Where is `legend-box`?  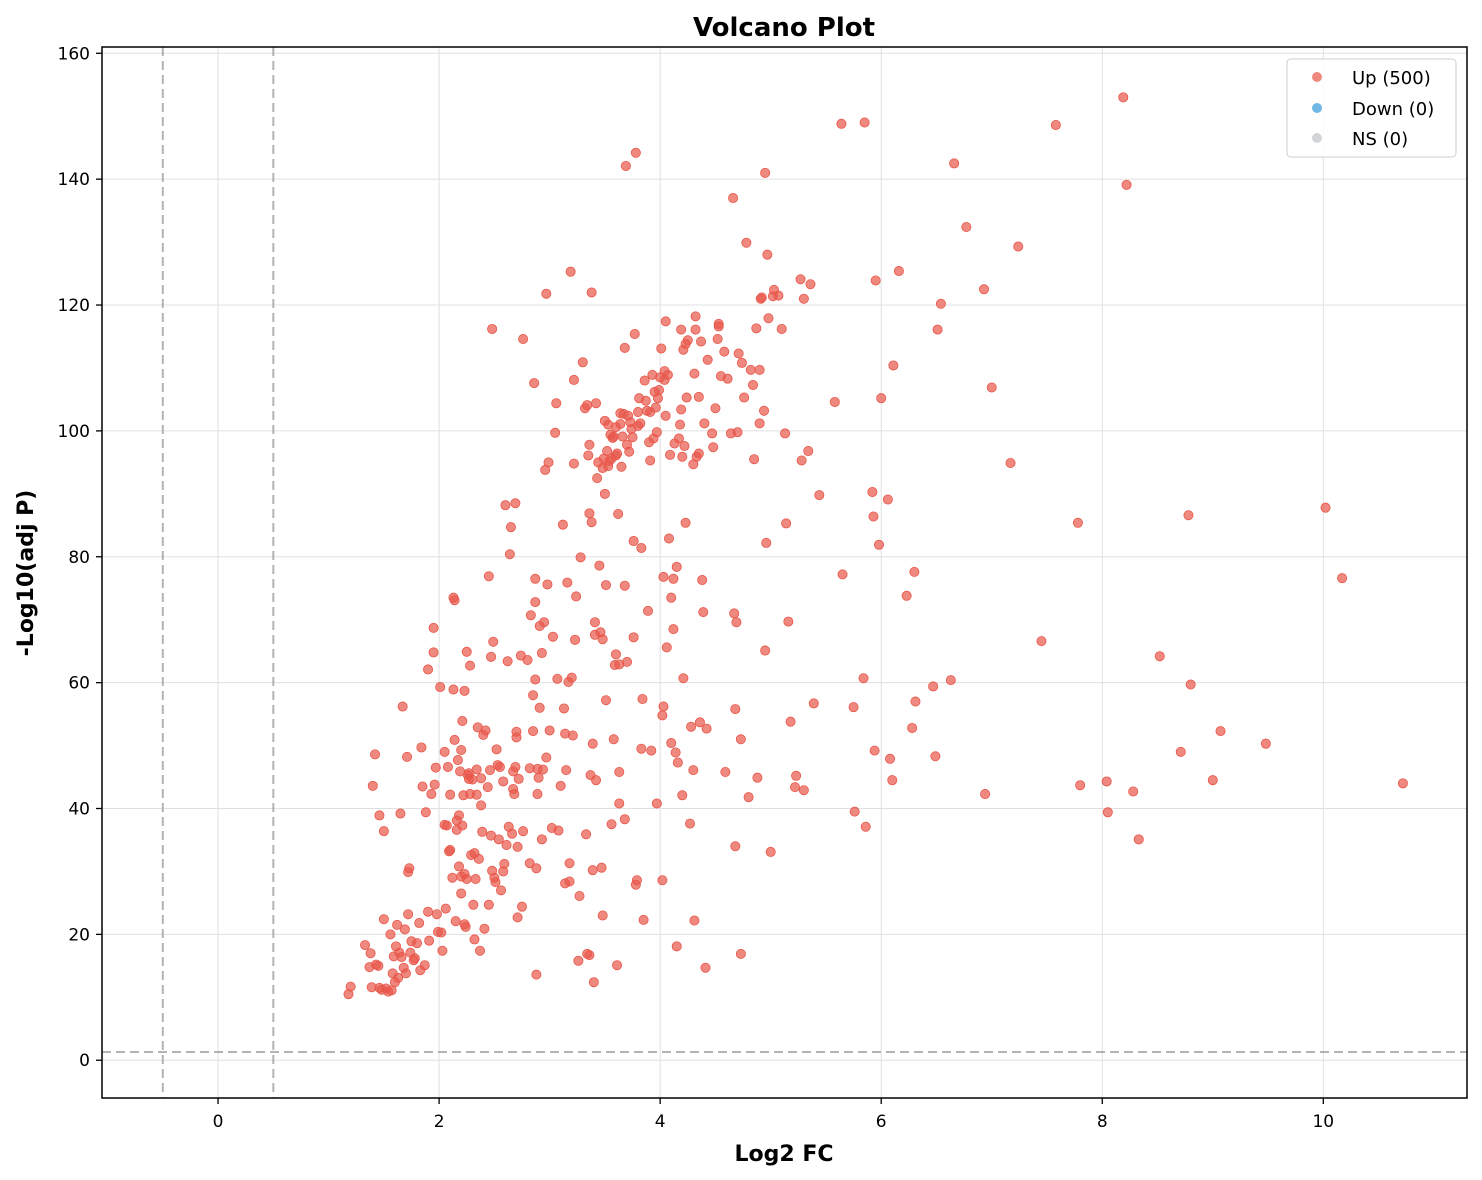
legend-box is located at coordinates (1371, 108).